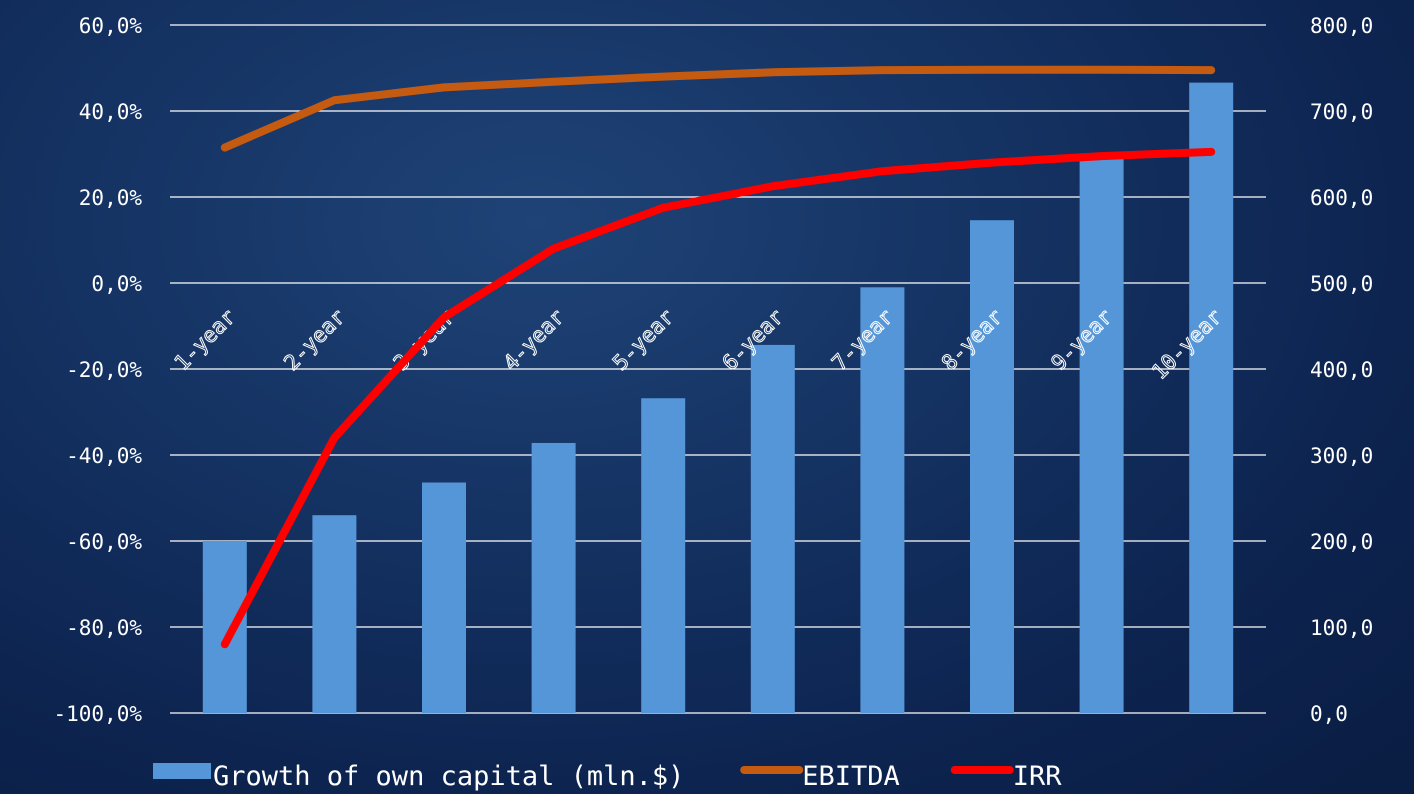 This screenshot has height=794, width=1414. Describe the element at coordinates (1341, 284) in the screenshot. I see `right-tick-label: 500,0` at that location.